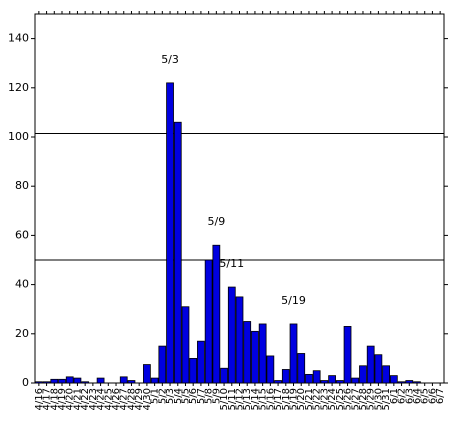 The height and width of the screenshot is (424, 467). I want to click on x-tick-label: 5/20, so click(301, 399).